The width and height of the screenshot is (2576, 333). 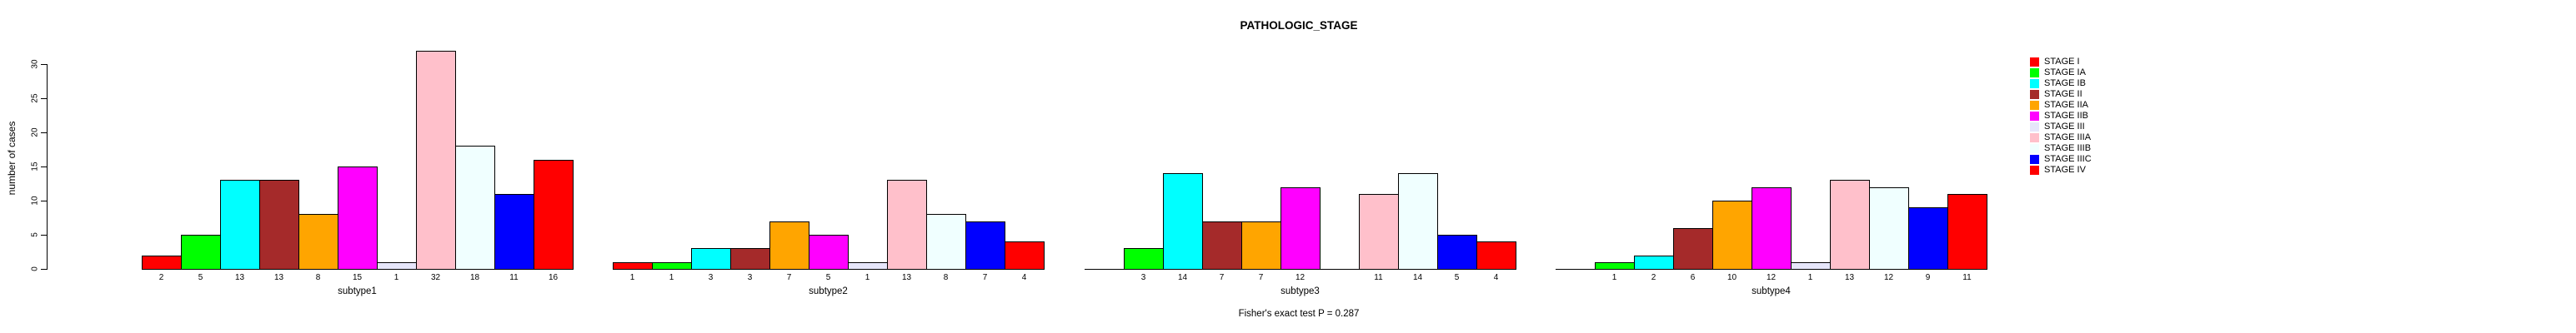 I want to click on legend-label: STAGE IV, so click(x=2065, y=169).